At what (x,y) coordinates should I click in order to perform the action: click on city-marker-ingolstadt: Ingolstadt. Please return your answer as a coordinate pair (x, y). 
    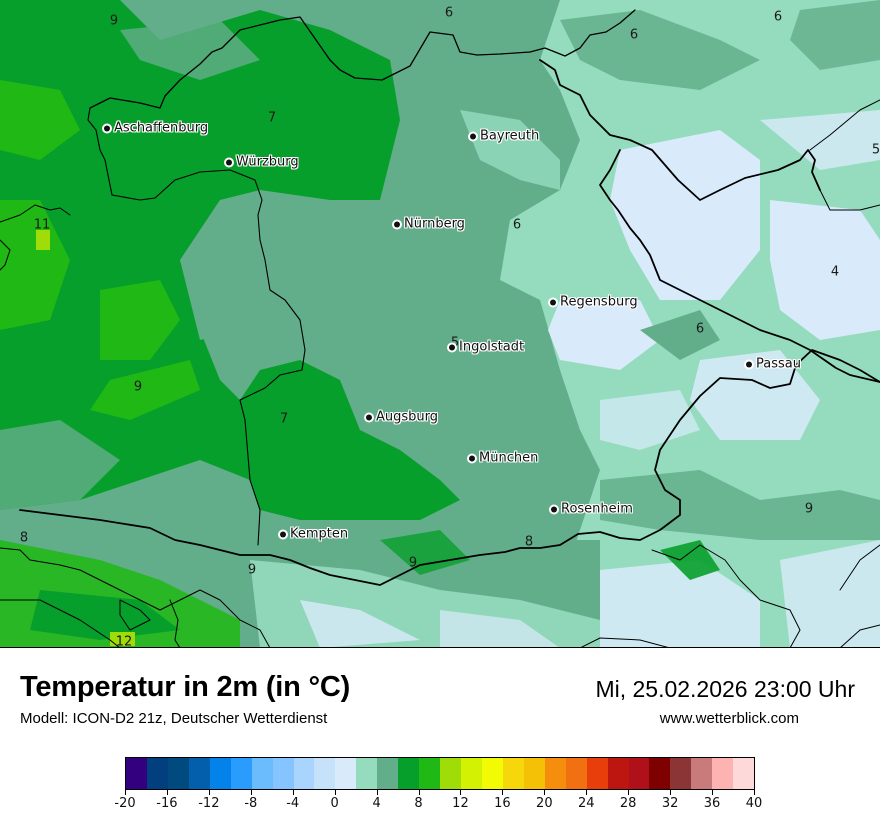
    Looking at the image, I should click on (486, 347).